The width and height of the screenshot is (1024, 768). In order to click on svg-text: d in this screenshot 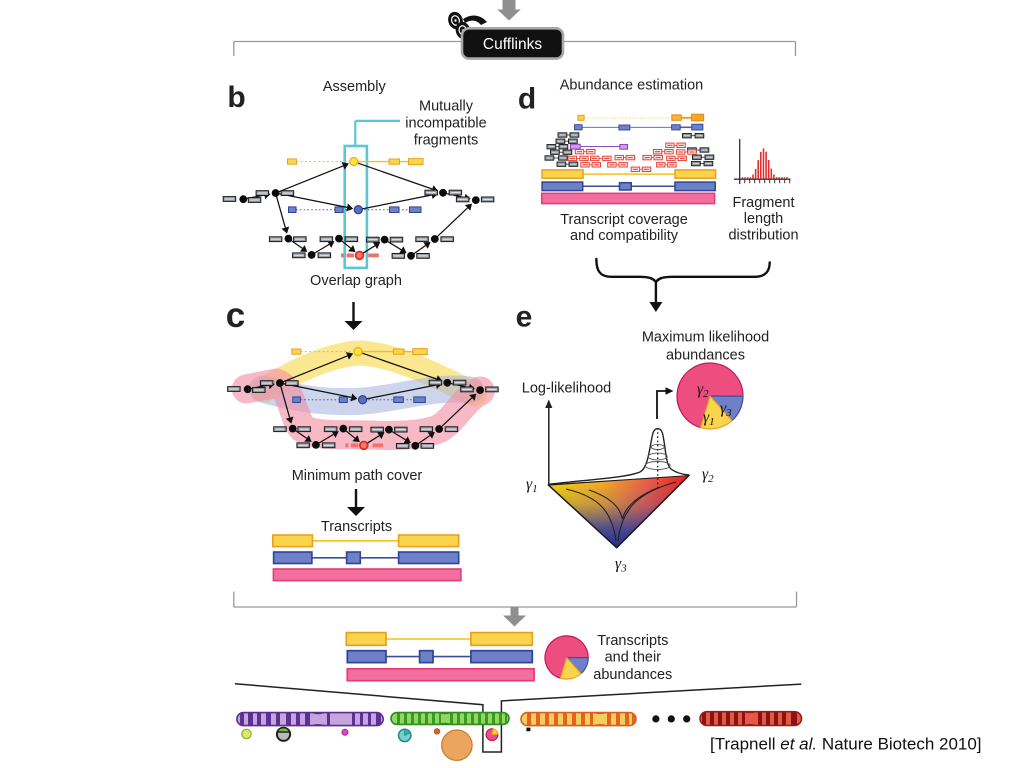, I will do `click(527, 99)`.